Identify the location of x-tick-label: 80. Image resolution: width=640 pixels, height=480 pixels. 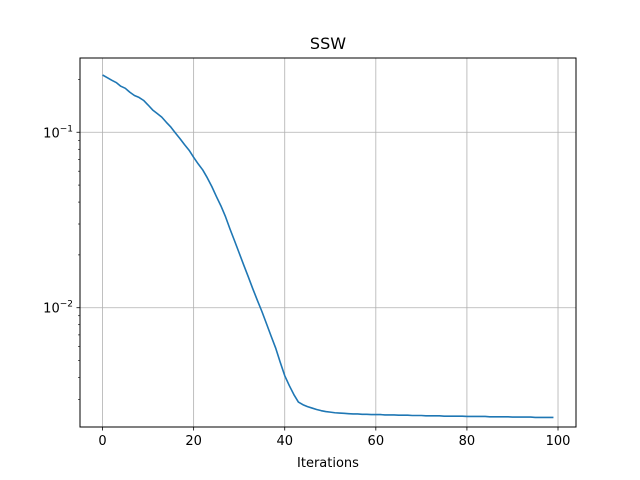
(467, 441).